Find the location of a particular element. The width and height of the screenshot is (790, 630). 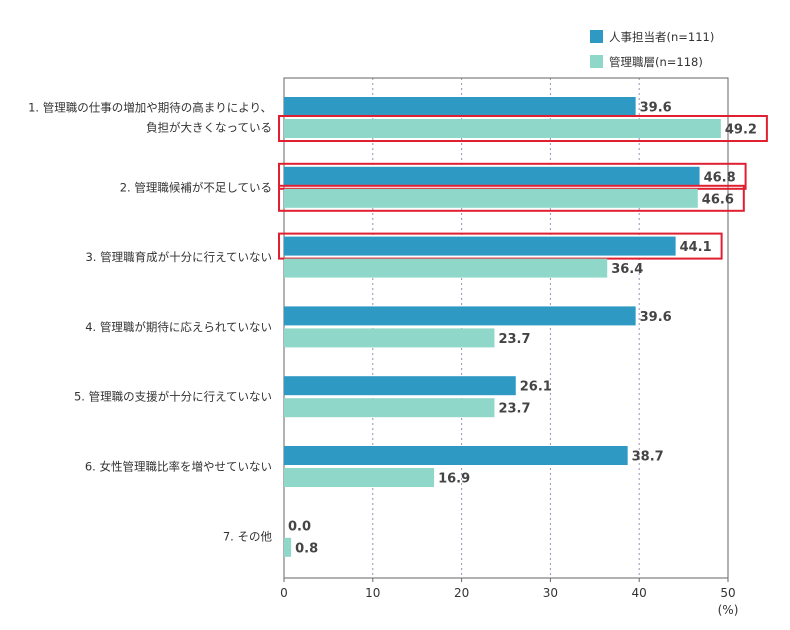

x-tick-label: 30 is located at coordinates (550, 593).